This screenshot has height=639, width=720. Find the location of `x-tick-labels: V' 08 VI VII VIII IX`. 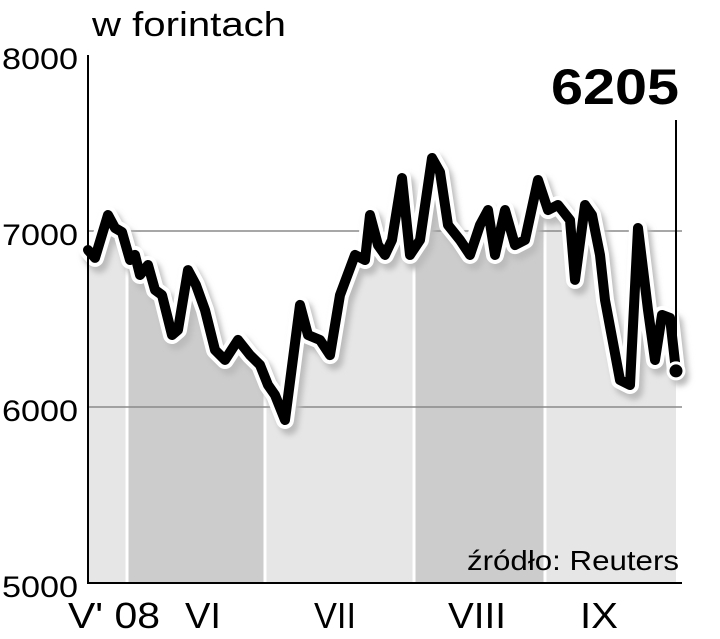

x-tick-labels: V' 08 VI VII VIII IX is located at coordinates (343, 615).